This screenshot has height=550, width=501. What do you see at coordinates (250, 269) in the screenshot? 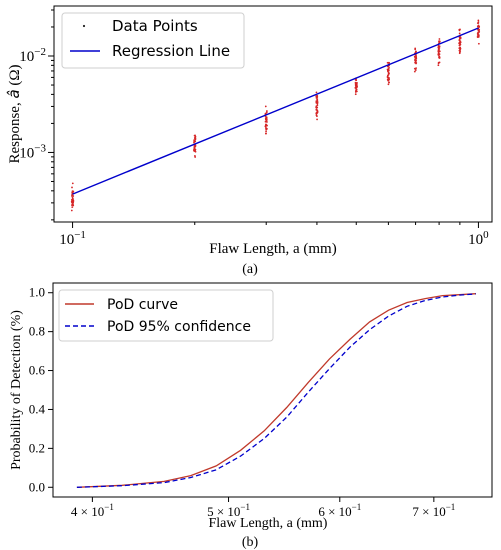
I see `panel-label-a: (a)` at bounding box center [250, 269].